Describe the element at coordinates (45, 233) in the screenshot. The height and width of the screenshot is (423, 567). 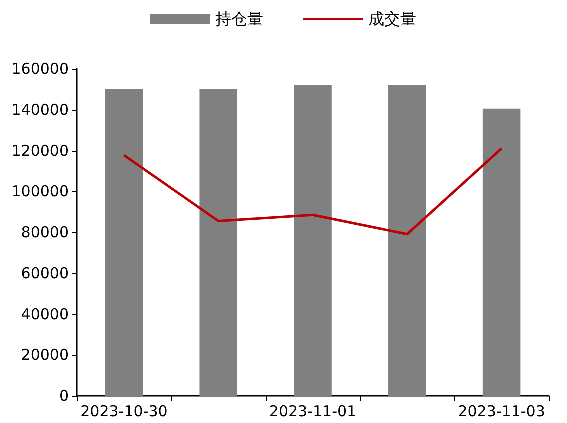
I see `y-tick-label: 80000` at that location.